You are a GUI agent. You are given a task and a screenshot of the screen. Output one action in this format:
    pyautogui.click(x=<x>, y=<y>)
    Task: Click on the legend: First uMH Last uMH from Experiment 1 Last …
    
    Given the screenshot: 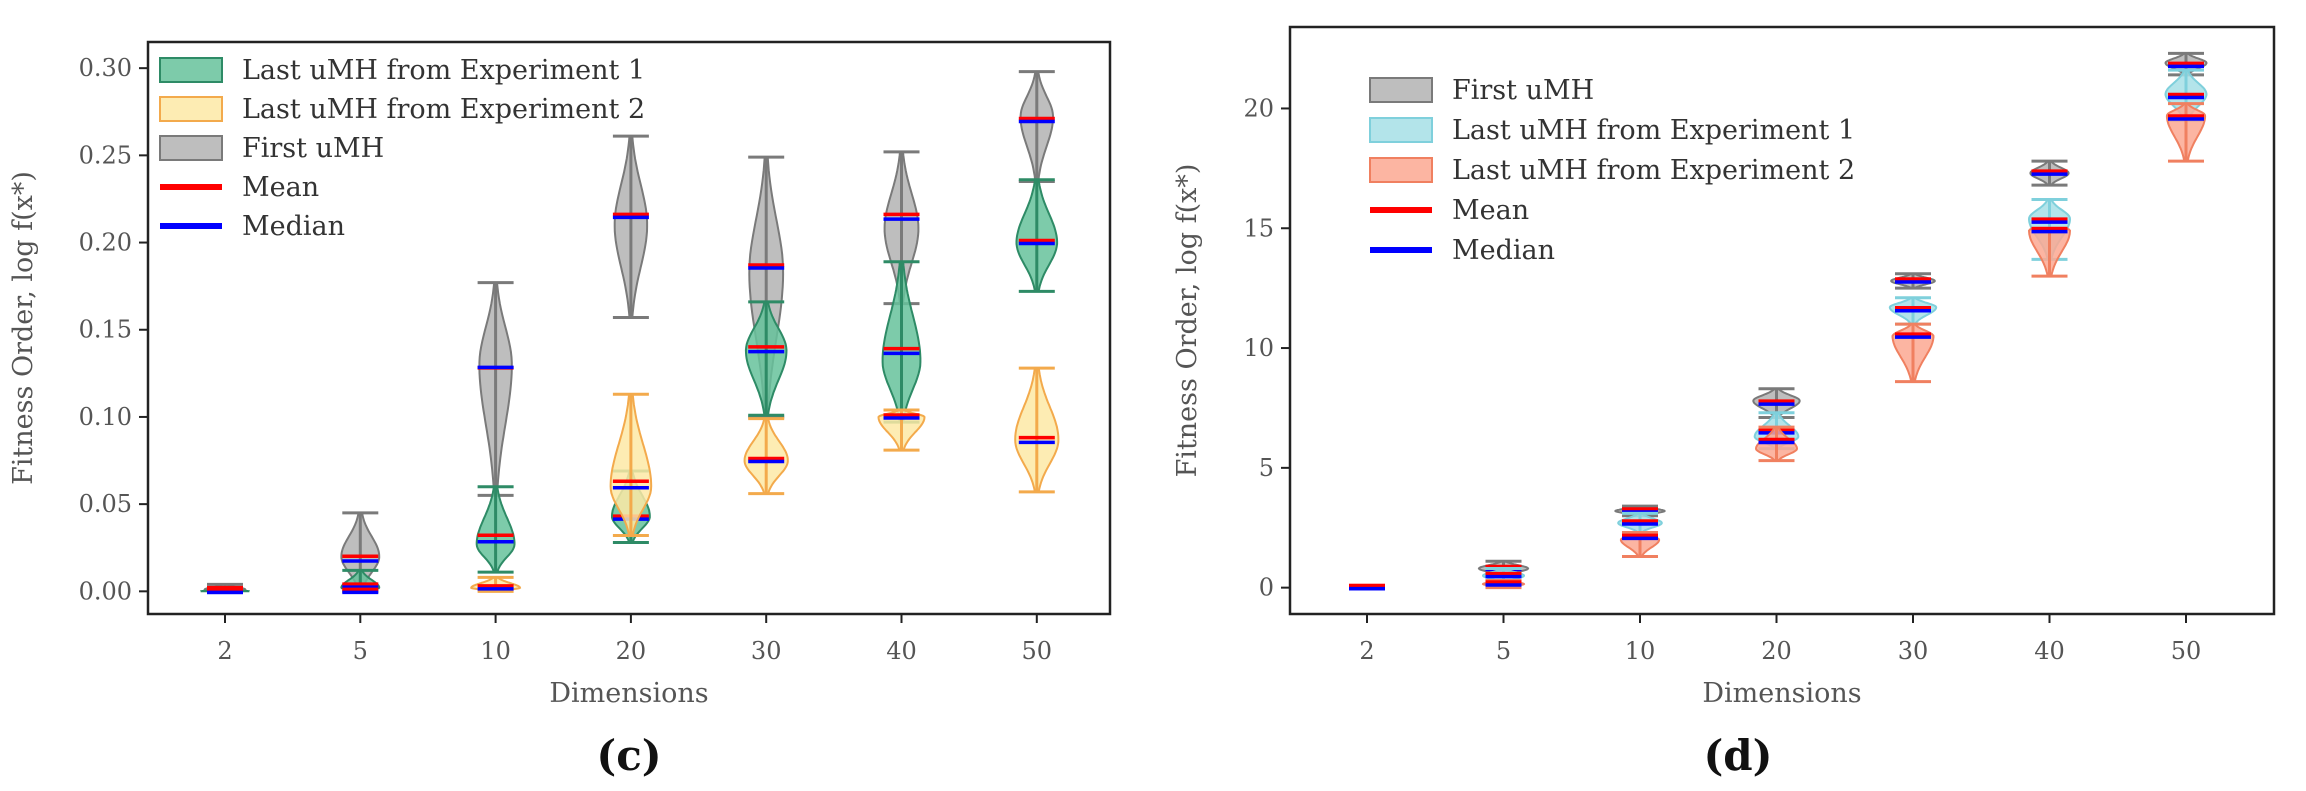 What is the action you would take?
    pyautogui.click(x=1612, y=170)
    